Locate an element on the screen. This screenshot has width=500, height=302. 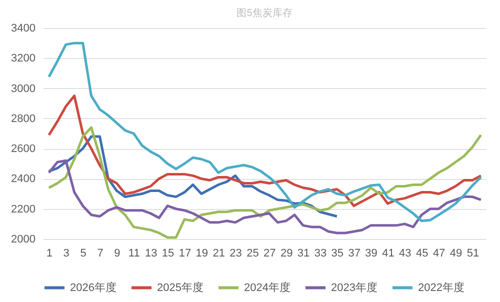
legend-label: 2023年度 is located at coordinates (354, 287).